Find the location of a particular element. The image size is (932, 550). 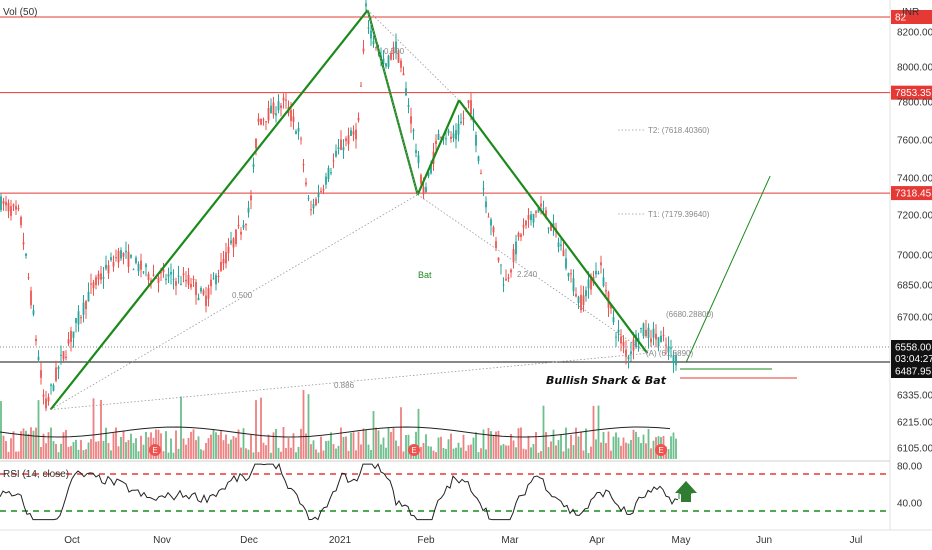

price-tick-label: 8200.00 is located at coordinates (914, 33).